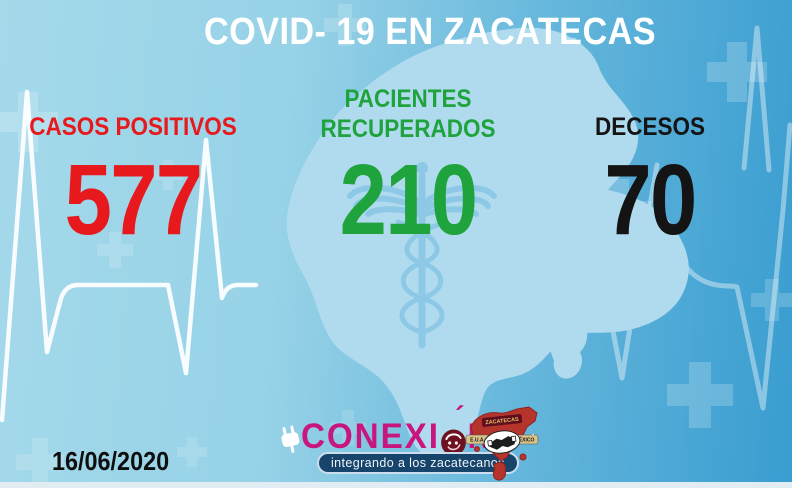 The height and width of the screenshot is (488, 792). I want to click on stat-casos-positivos: CASOS POSITIVOS 577, so click(133, 181).